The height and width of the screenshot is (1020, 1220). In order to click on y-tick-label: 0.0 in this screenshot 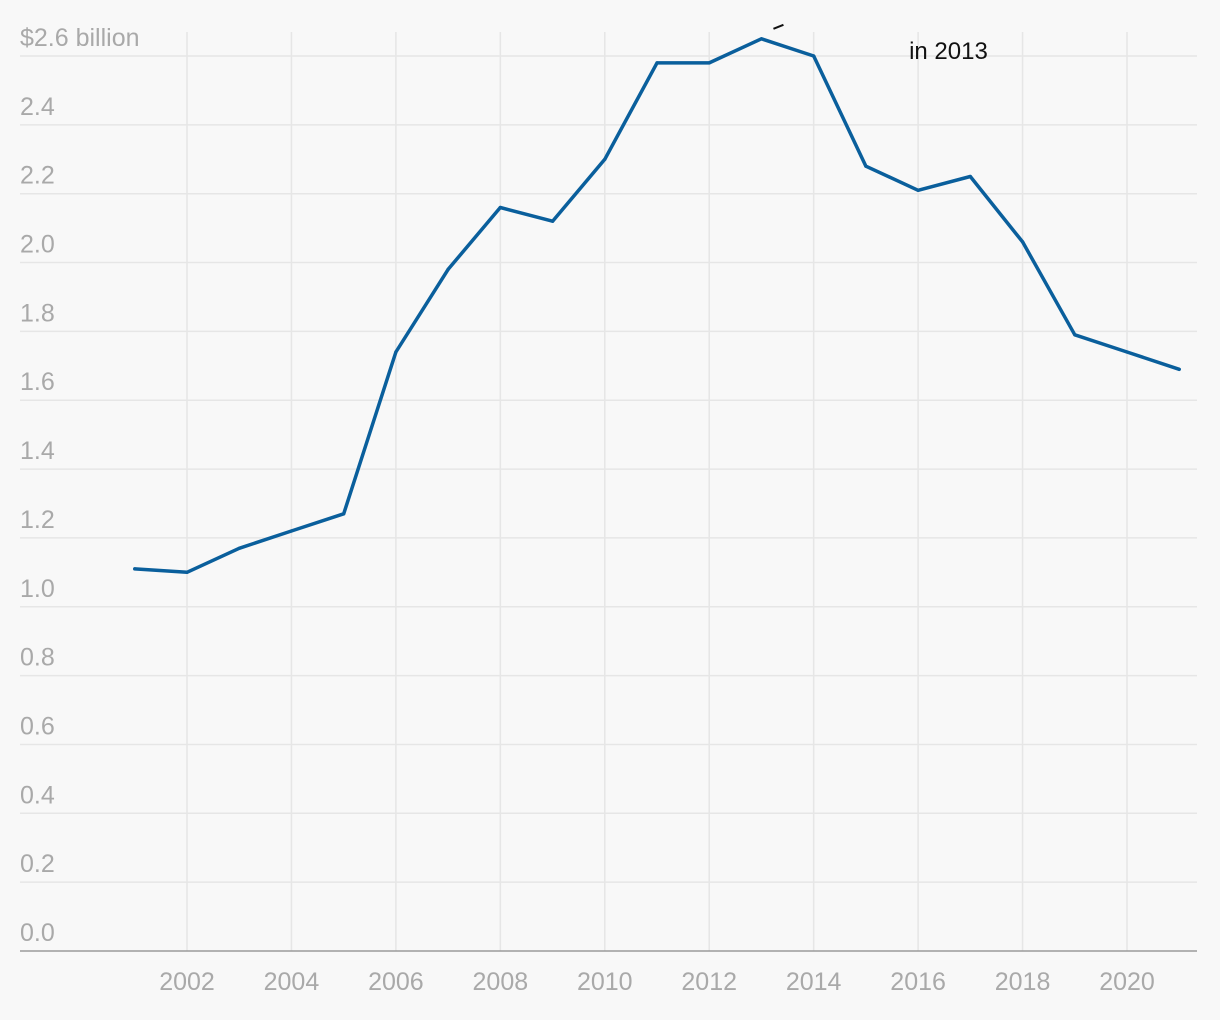, I will do `click(37, 933)`.